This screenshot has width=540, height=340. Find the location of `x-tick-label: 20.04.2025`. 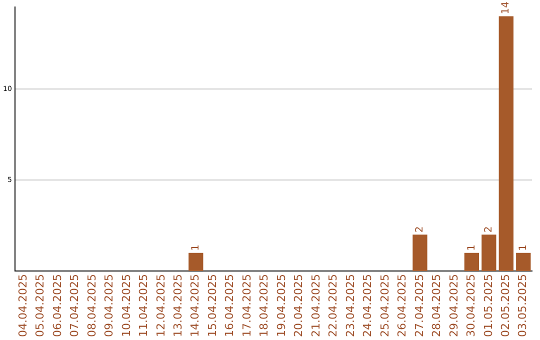

x-tick-label: 20.04.2025 is located at coordinates (299, 306).